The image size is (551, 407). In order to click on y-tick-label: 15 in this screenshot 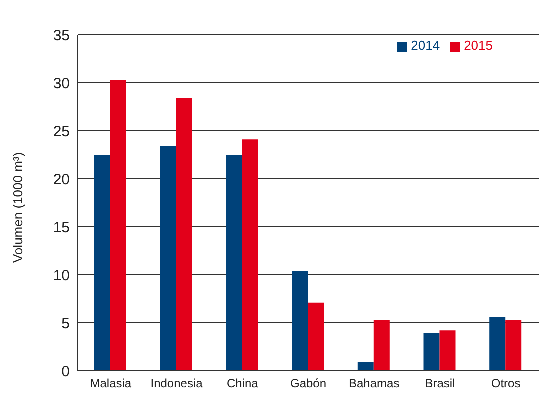, I will do `click(61, 227)`.